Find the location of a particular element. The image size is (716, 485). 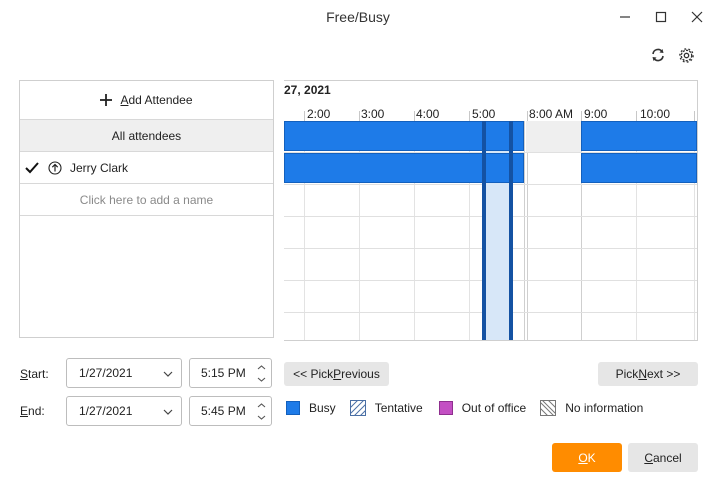

maximize-button is located at coordinates (661, 17).